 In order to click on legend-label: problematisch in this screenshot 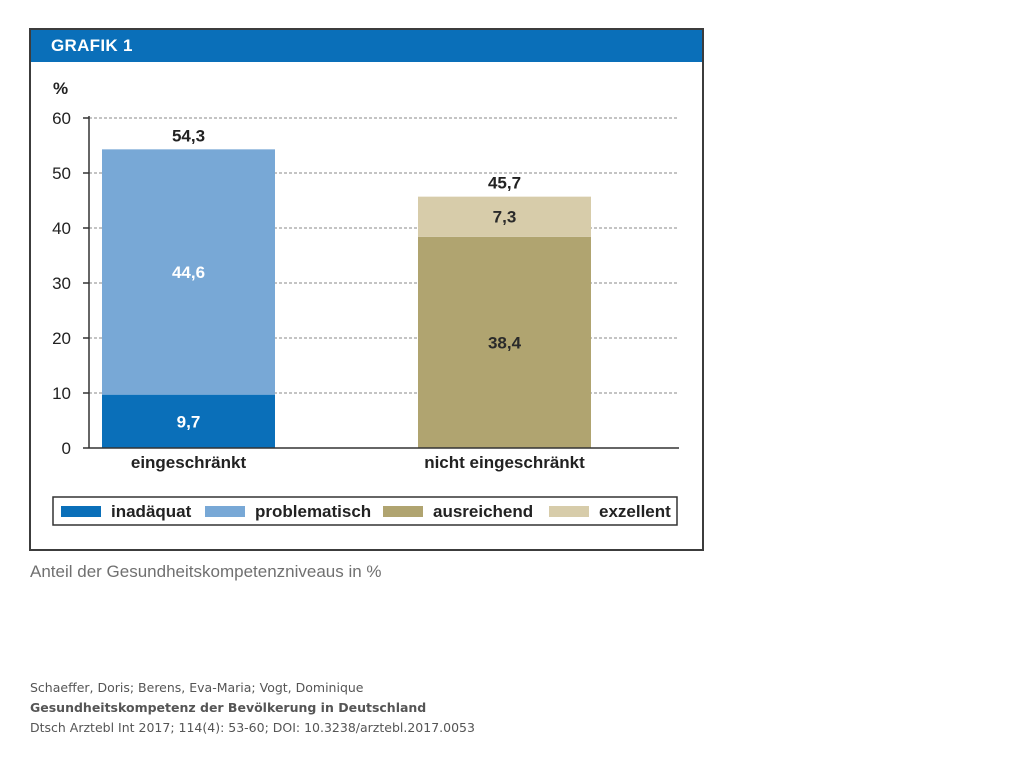, I will do `click(313, 511)`.